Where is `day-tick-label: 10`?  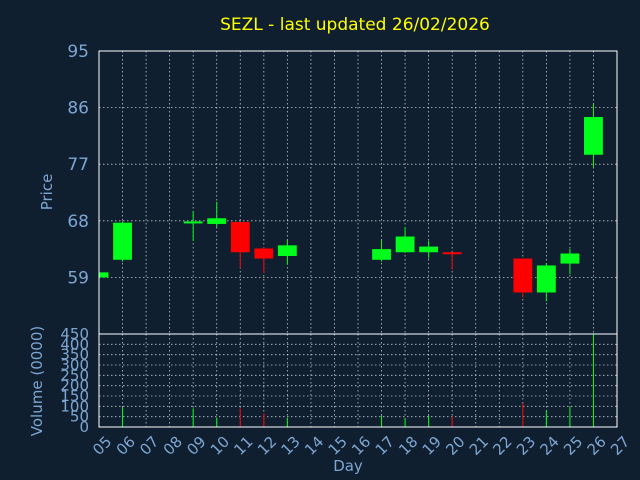 day-tick-label: 10 is located at coordinates (220, 446).